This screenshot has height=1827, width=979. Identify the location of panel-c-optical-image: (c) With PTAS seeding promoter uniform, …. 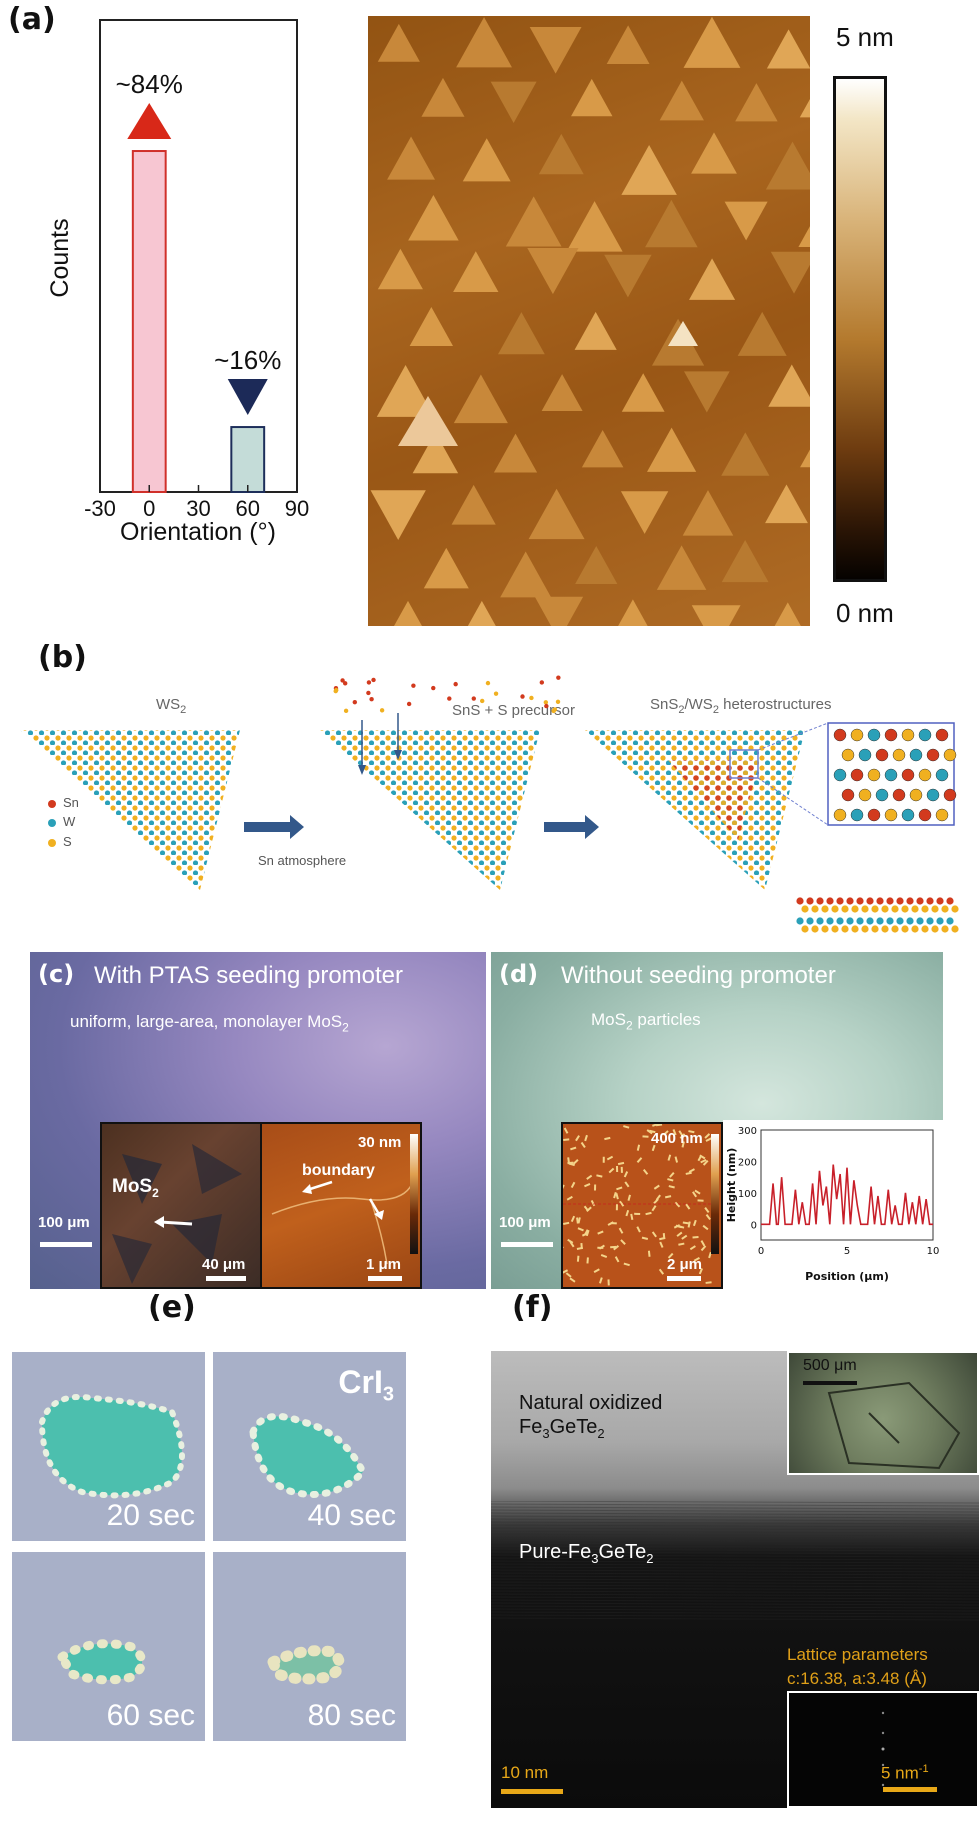
(258, 1120).